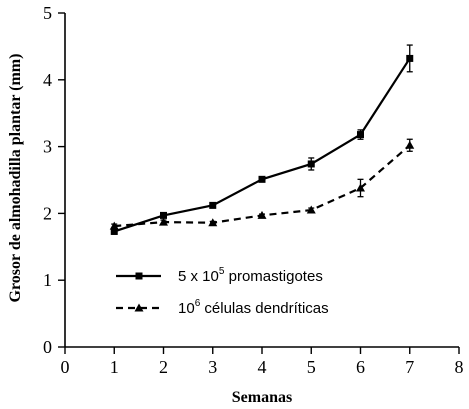  What do you see at coordinates (262, 367) in the screenshot?
I see `x-tick-label: 4` at bounding box center [262, 367].